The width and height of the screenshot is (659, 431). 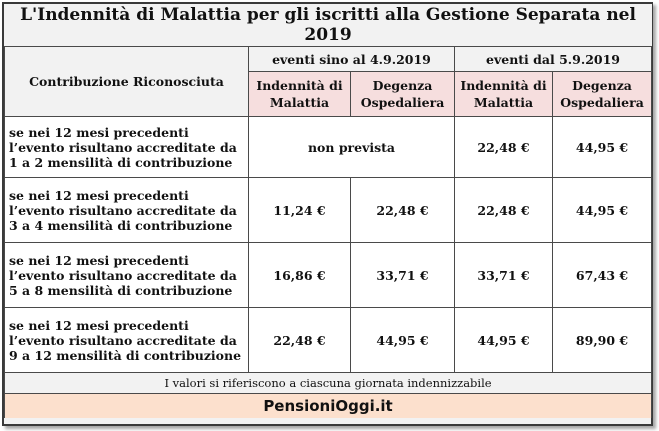 I want to click on brand-footer: PensioniOggi.it, so click(x=328, y=405).